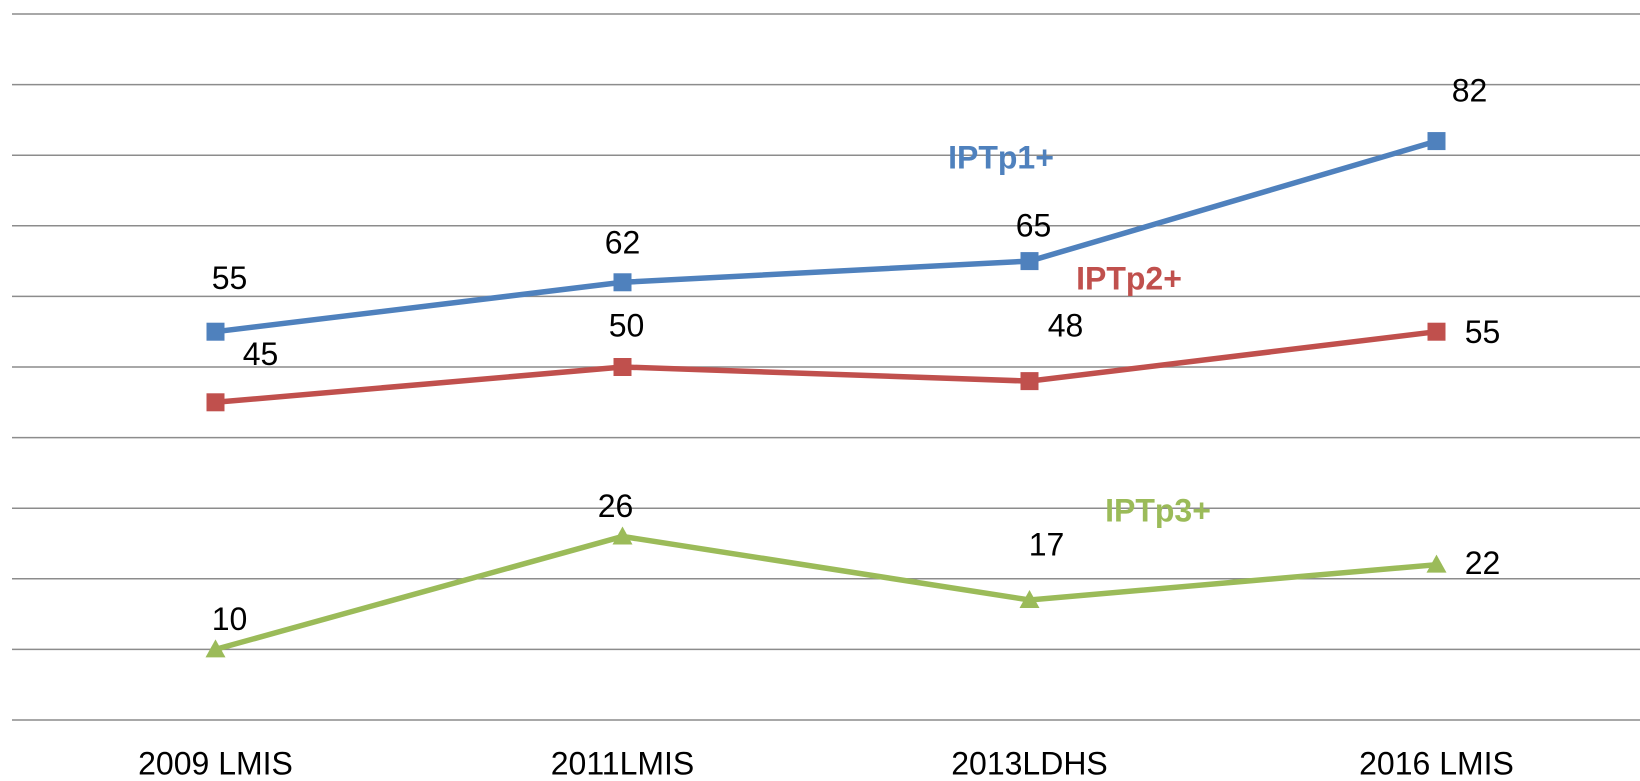 The width and height of the screenshot is (1640, 781). I want to click on data-label: 22, so click(1483, 563).